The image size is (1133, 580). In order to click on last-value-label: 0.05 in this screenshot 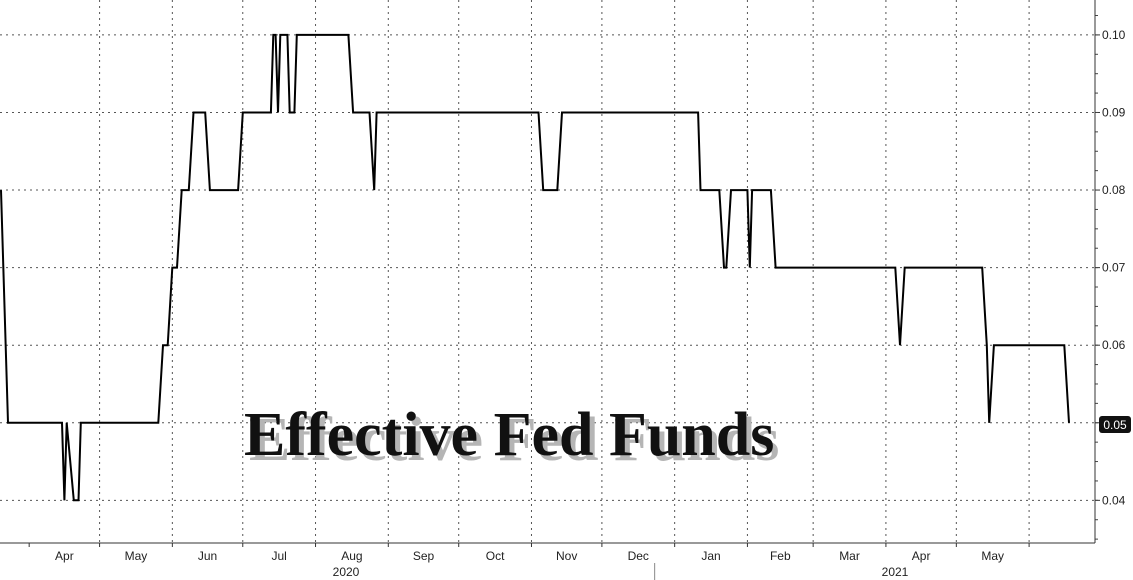, I will do `click(1115, 425)`.